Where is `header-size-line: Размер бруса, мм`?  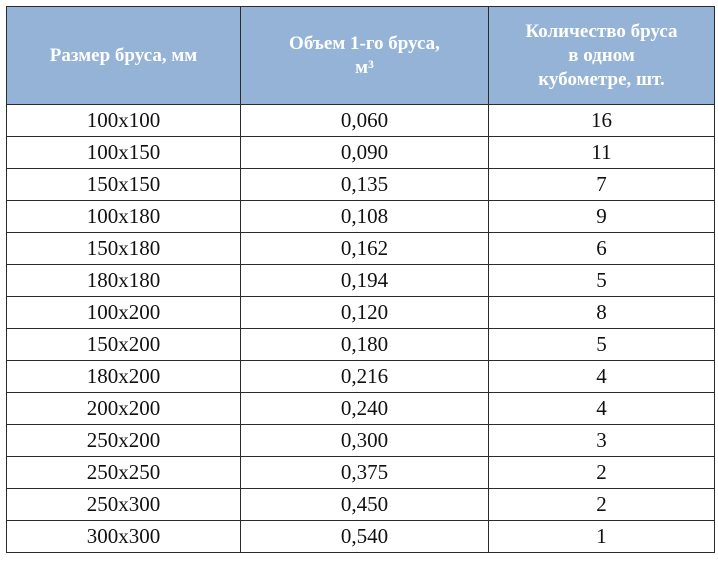
header-size-line: Размер бруса, мм is located at coordinates (123, 55).